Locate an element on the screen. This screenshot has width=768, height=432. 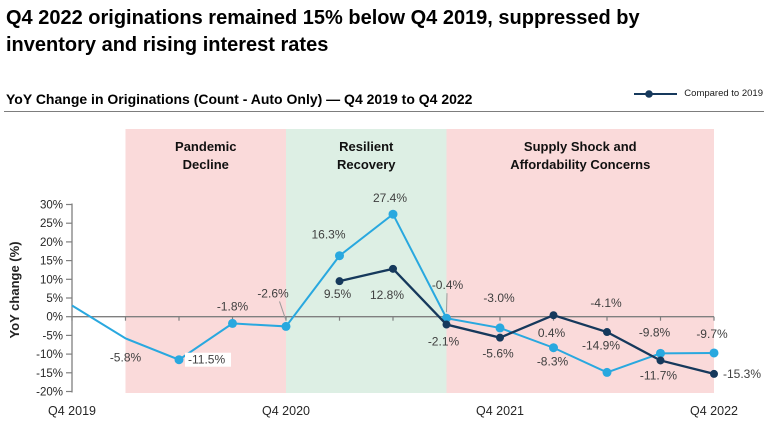
data-label-yoy-q22021: 27.4% is located at coordinates (390, 198).